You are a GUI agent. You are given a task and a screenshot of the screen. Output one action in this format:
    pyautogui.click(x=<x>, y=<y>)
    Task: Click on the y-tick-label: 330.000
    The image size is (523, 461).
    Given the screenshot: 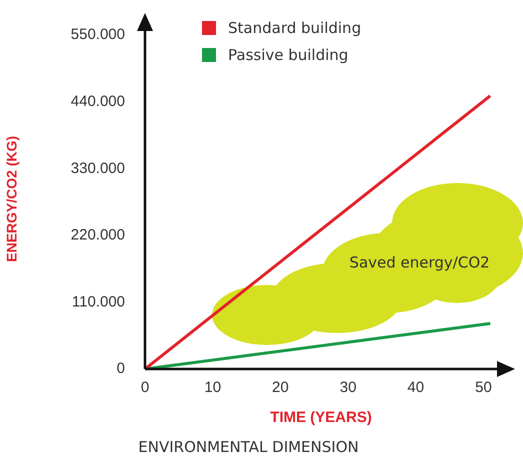 What is the action you would take?
    pyautogui.click(x=97, y=168)
    